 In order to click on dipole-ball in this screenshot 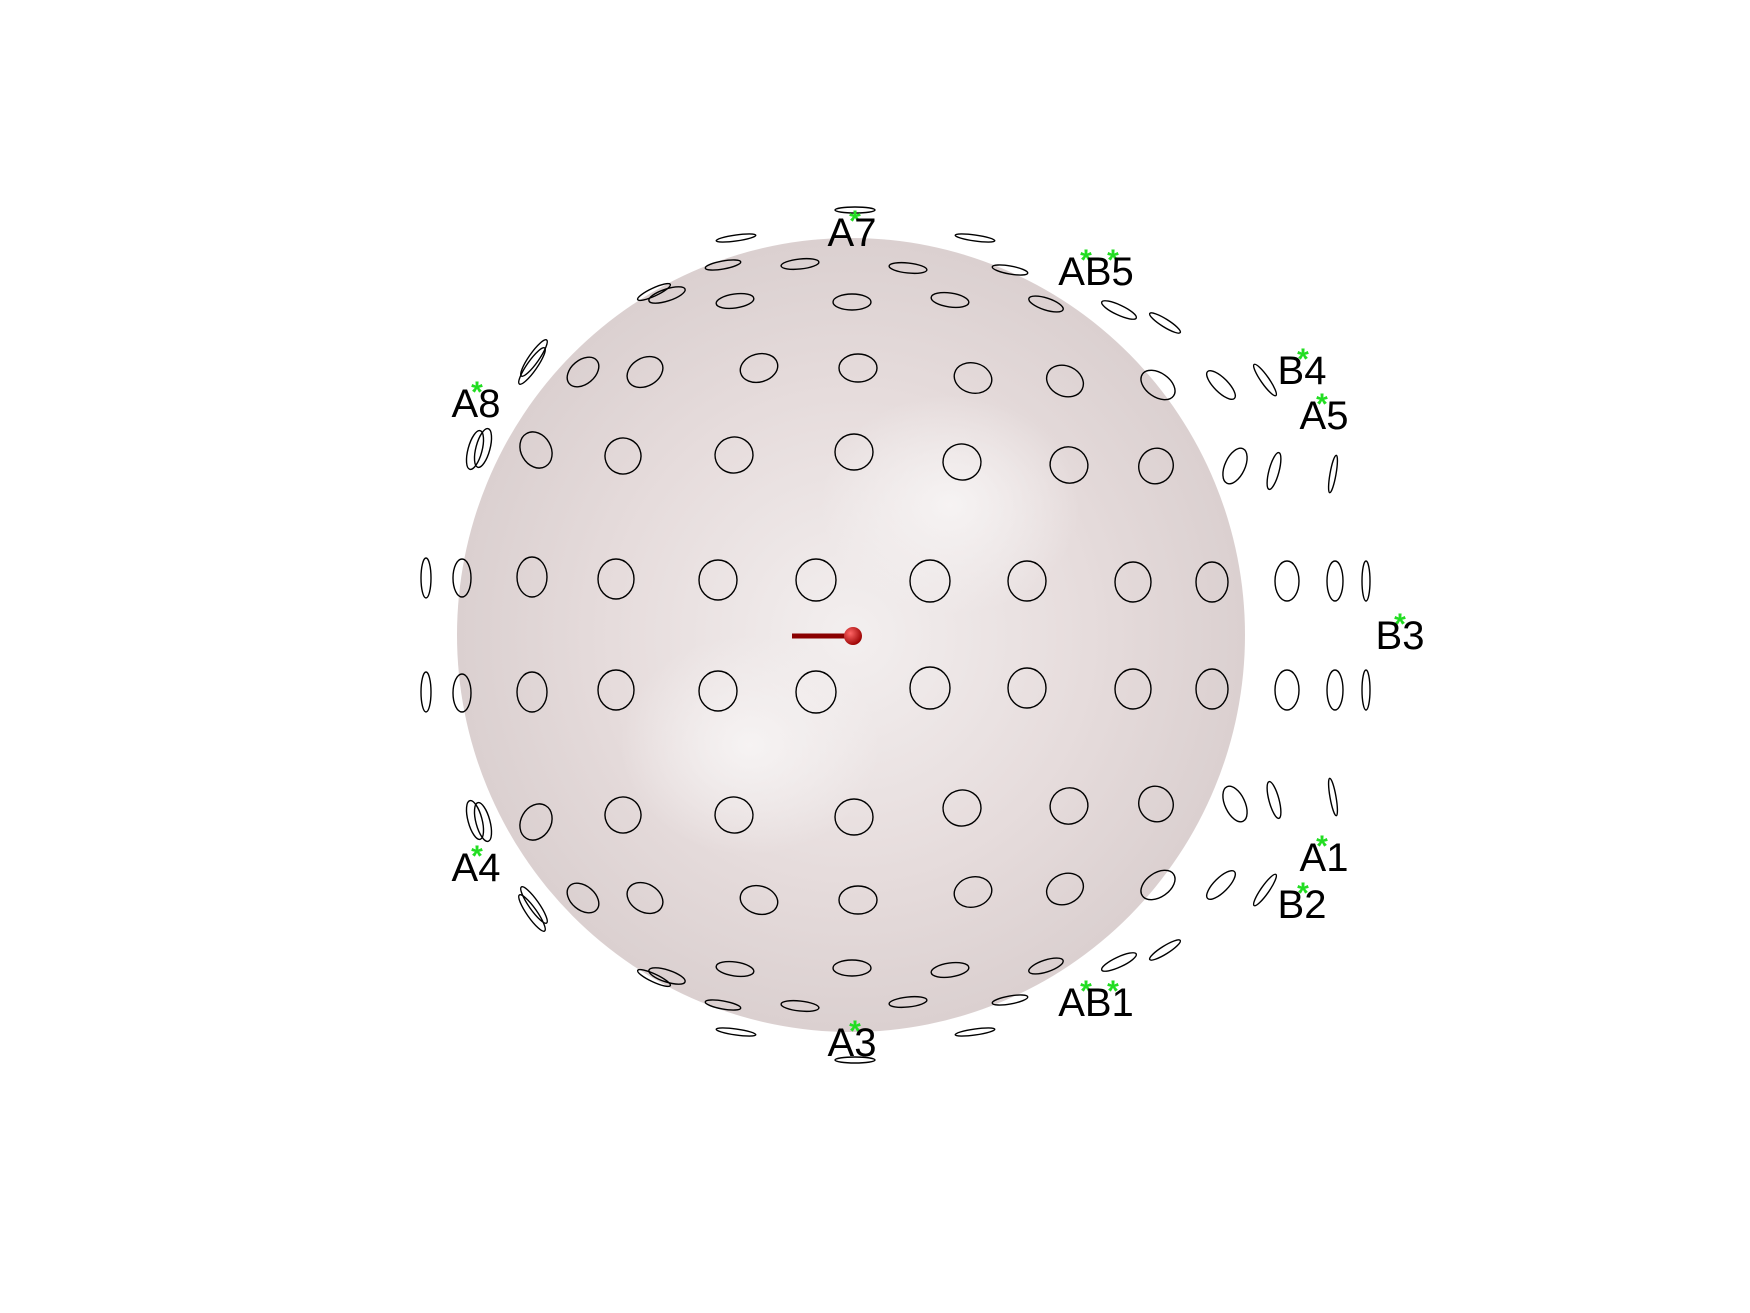, I will do `click(853, 636)`.